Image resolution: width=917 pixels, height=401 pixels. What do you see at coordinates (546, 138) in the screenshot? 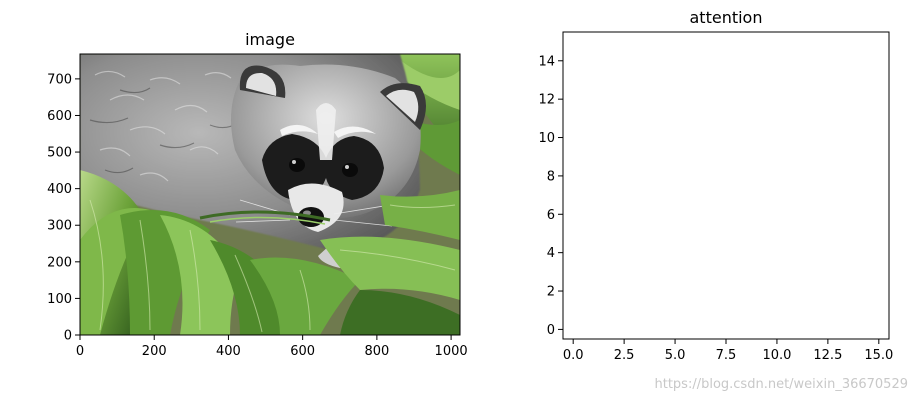
I see `attention-y-tick-label: 10` at bounding box center [546, 138].